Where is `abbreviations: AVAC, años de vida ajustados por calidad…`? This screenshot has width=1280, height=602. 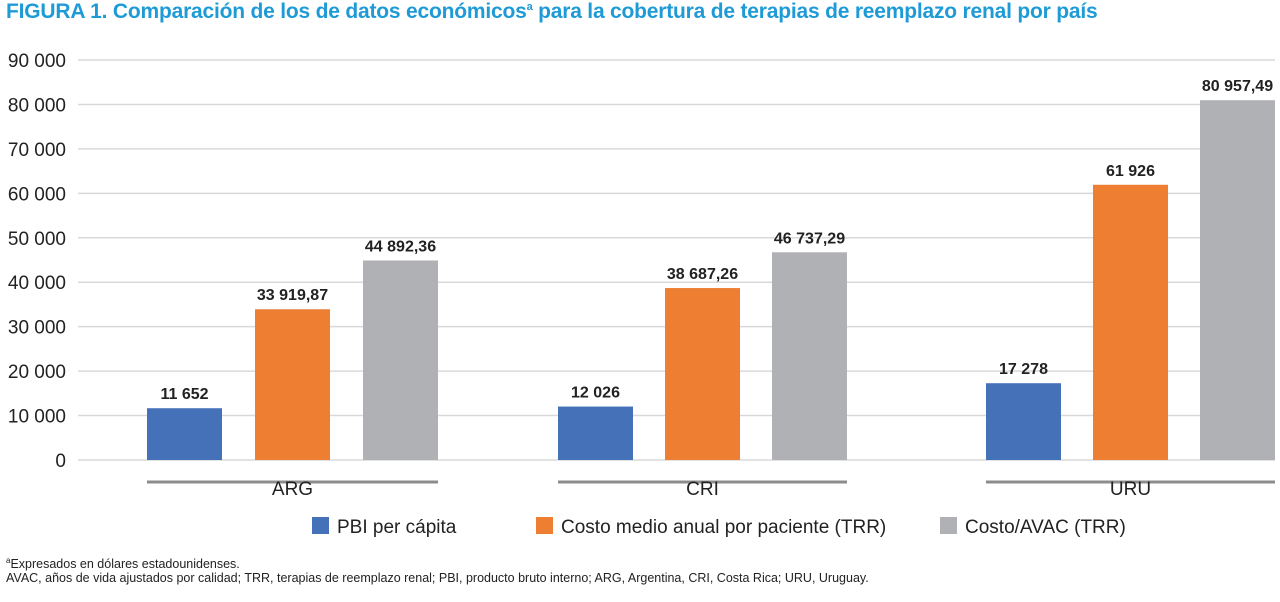 abbreviations: AVAC, años de vida ajustados por calidad… is located at coordinates (437, 578).